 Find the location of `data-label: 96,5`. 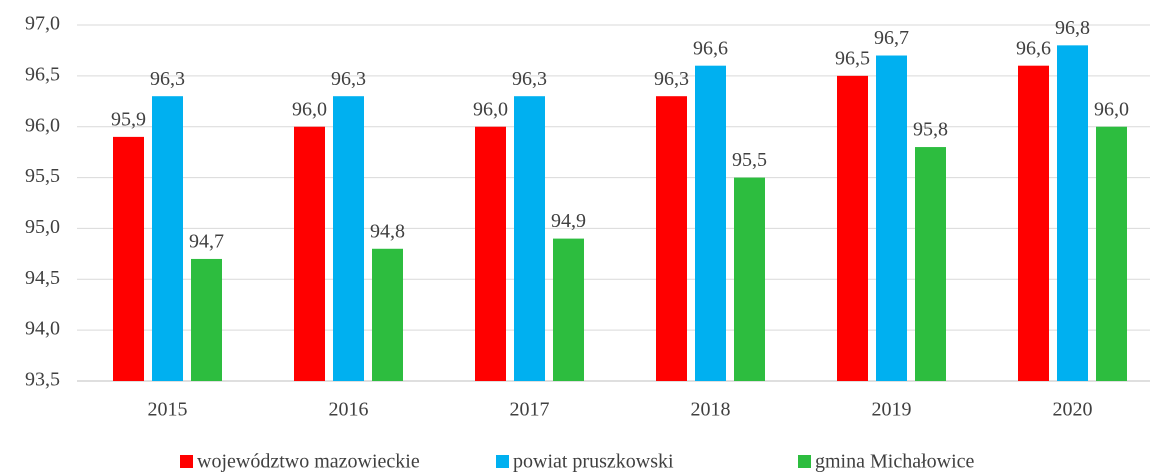

data-label: 96,5 is located at coordinates (852, 58).